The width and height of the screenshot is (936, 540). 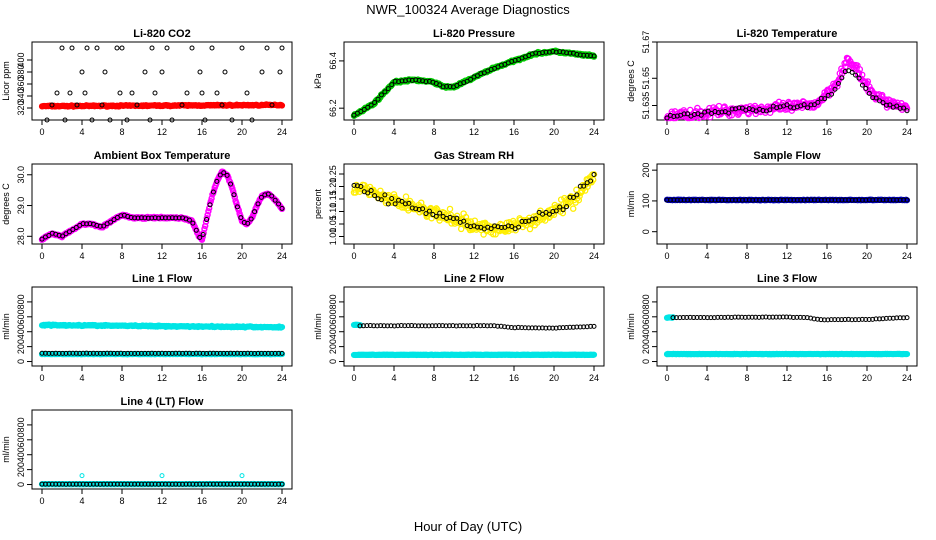 What do you see at coordinates (161, 34) in the screenshot?
I see `chart-title: Li-820 CO2` at bounding box center [161, 34].